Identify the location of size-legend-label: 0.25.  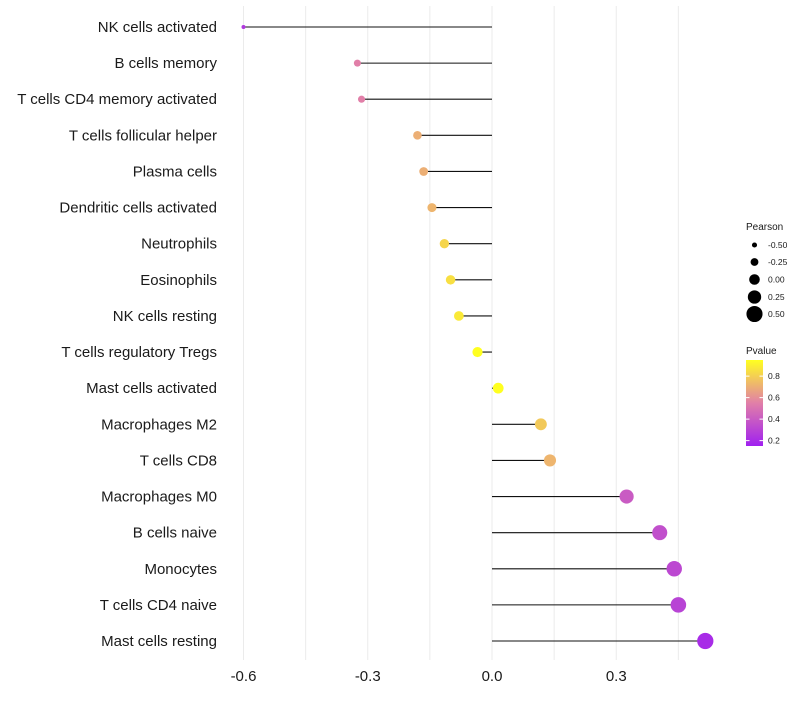
(776, 297).